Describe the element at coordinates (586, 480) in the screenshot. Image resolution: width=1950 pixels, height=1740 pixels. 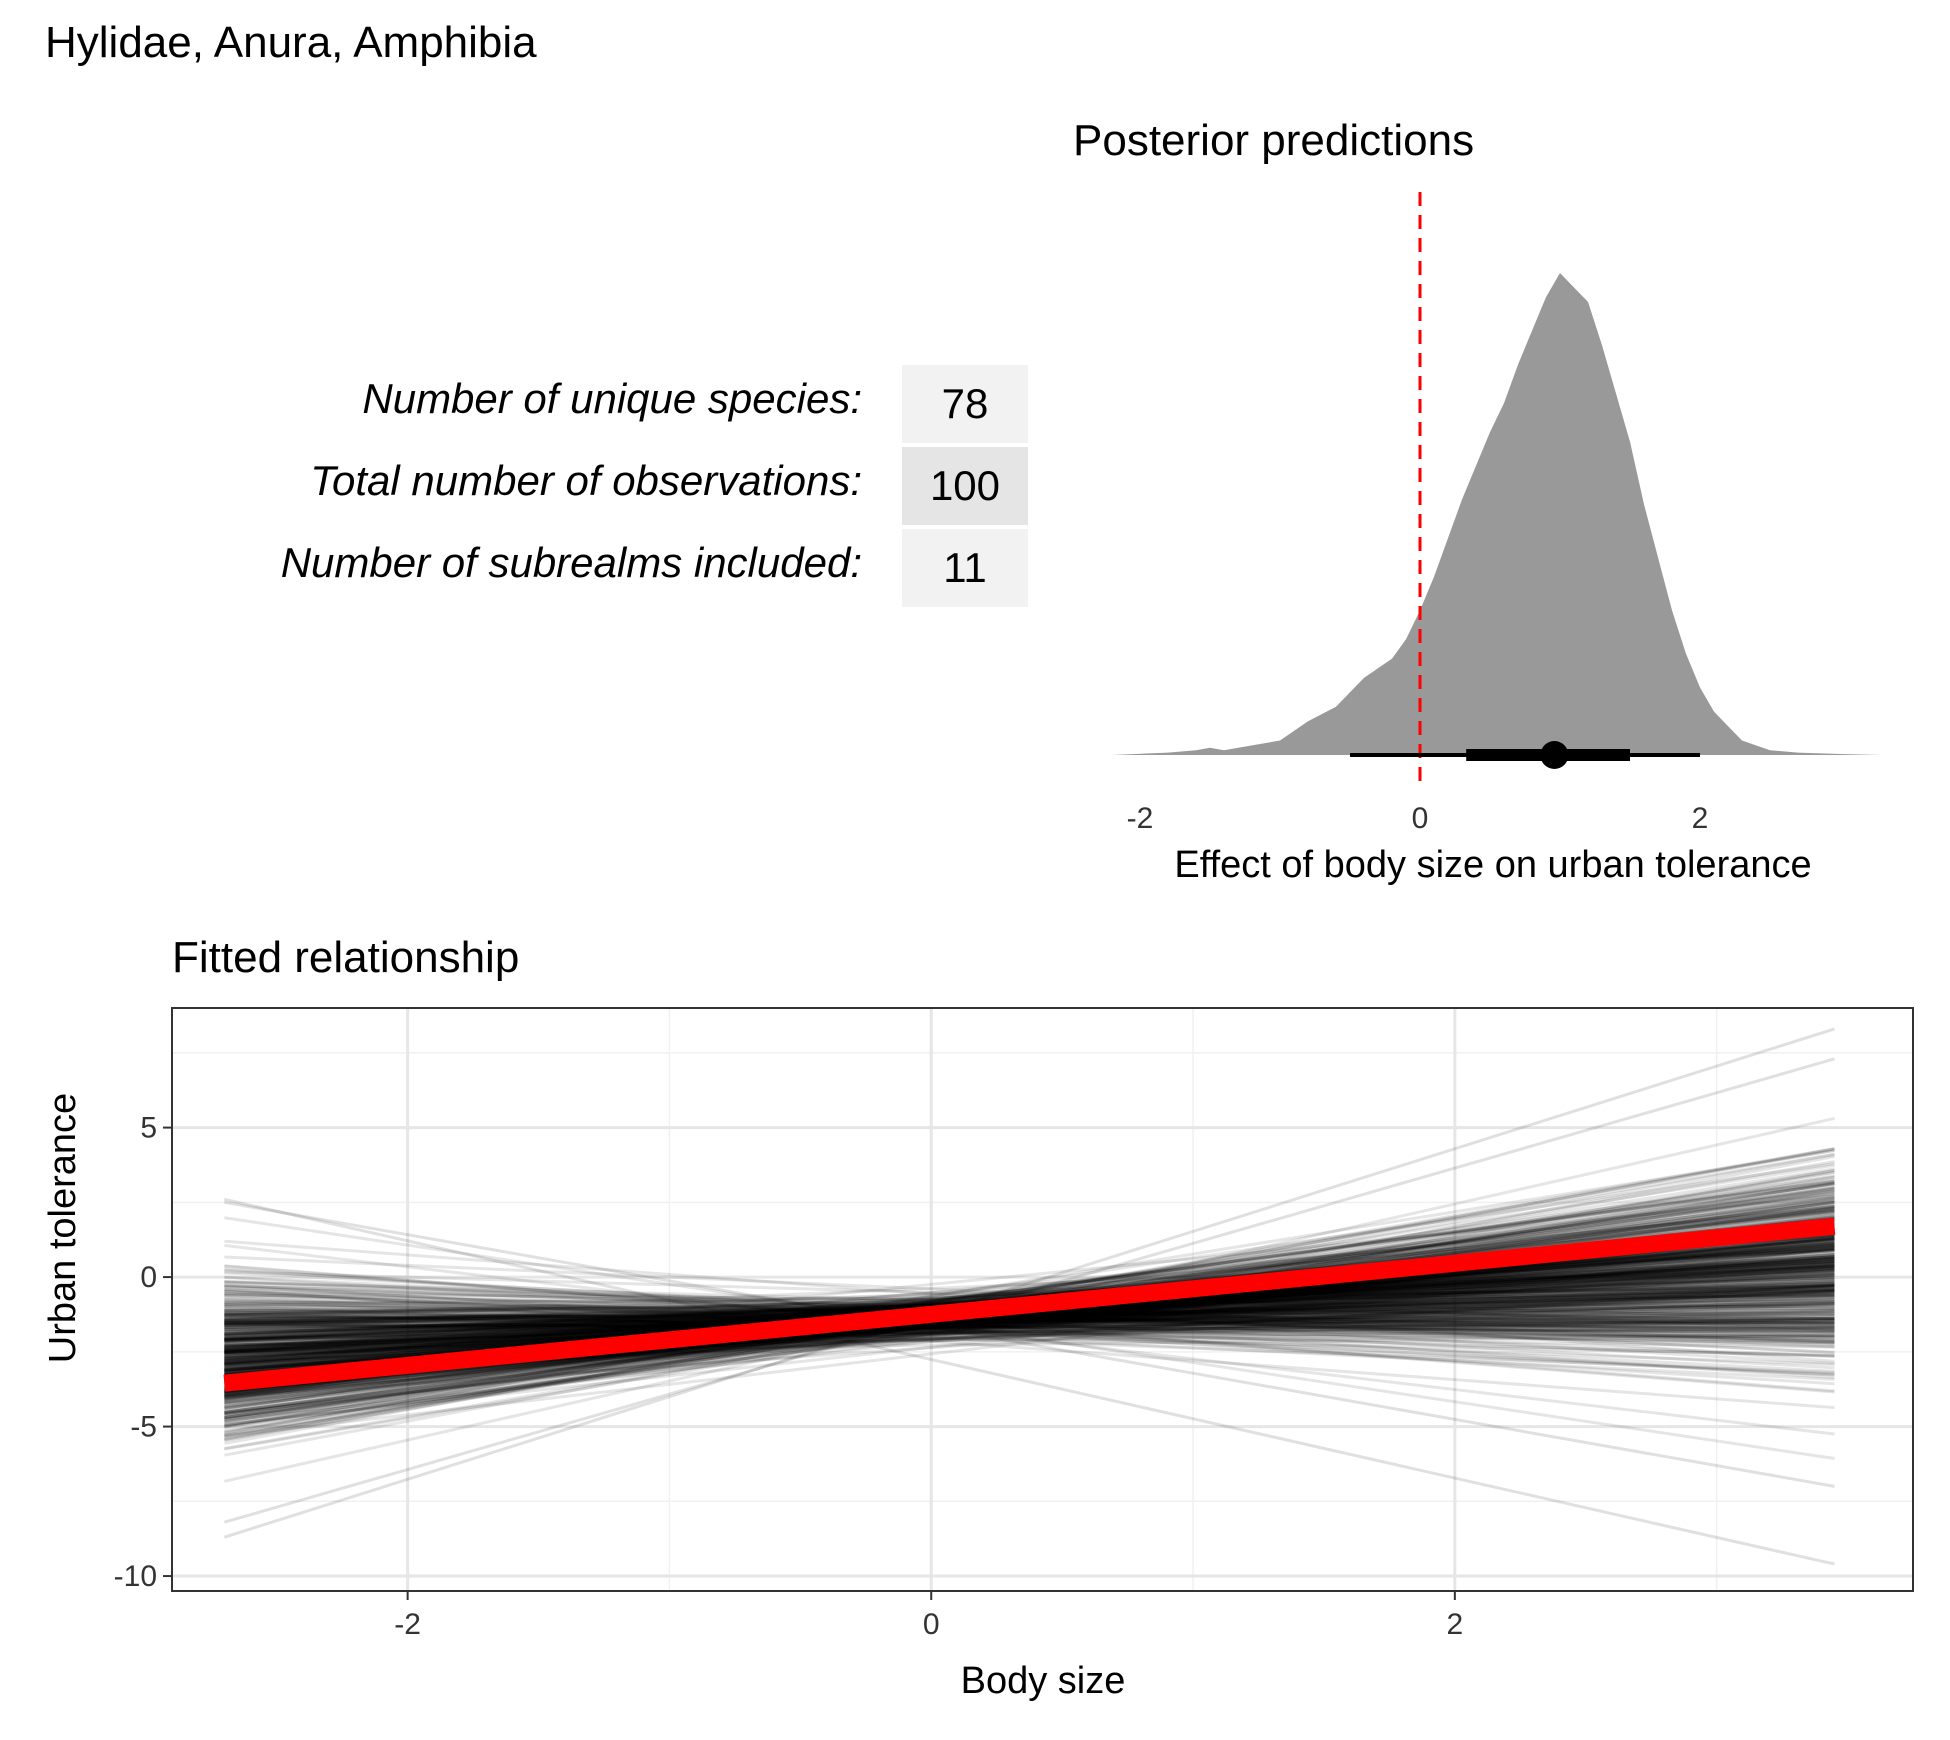
I see `stat-label-observations: Total number of observations:` at that location.